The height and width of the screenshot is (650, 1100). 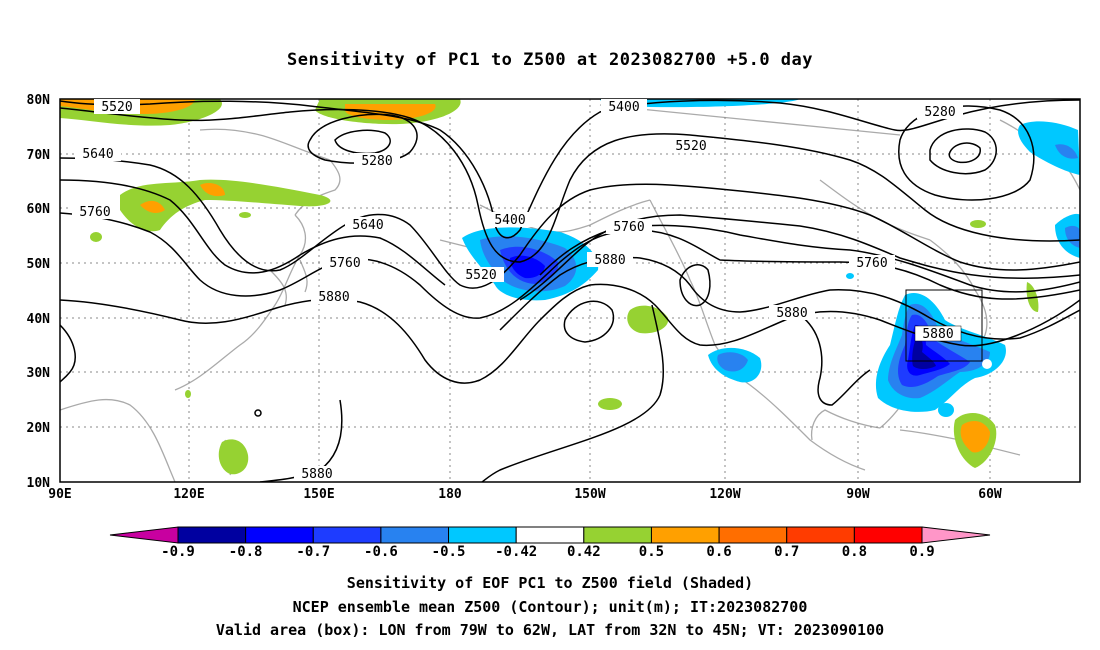 What do you see at coordinates (648, 319) in the screenshot?
I see `shade-positive-pacific` at bounding box center [648, 319].